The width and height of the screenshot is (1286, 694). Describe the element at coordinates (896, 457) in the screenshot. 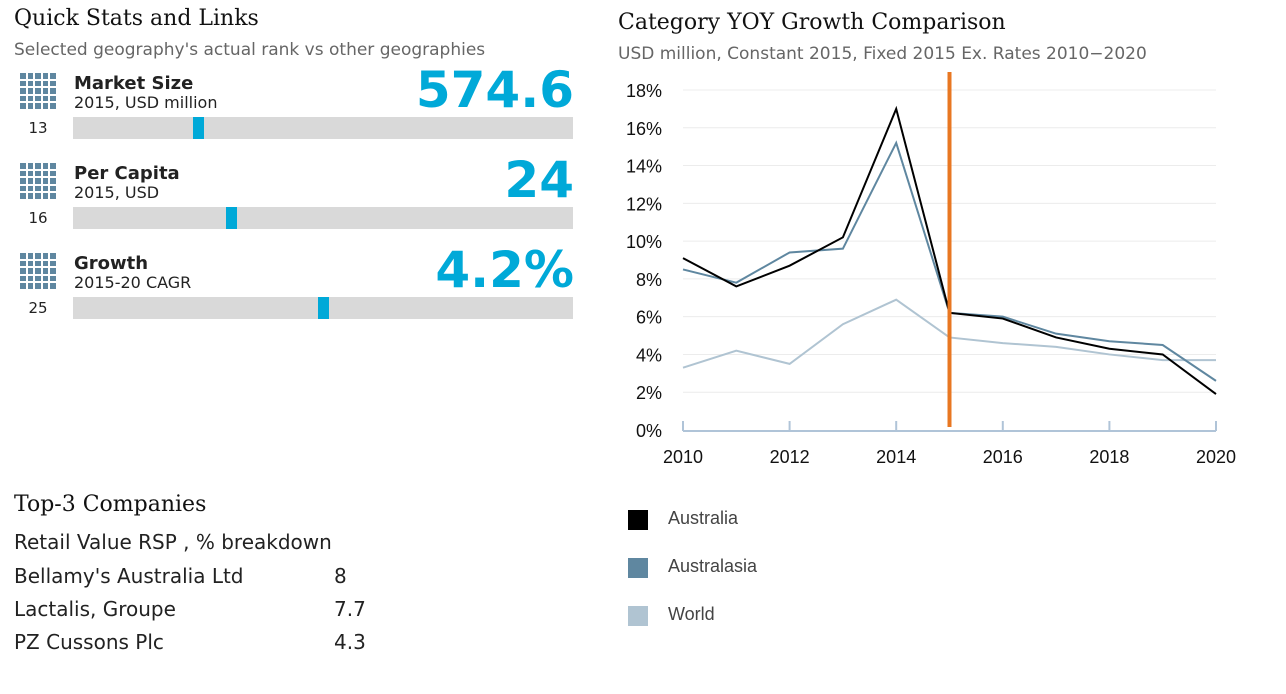

I see `x-tick-label: 2014` at that location.